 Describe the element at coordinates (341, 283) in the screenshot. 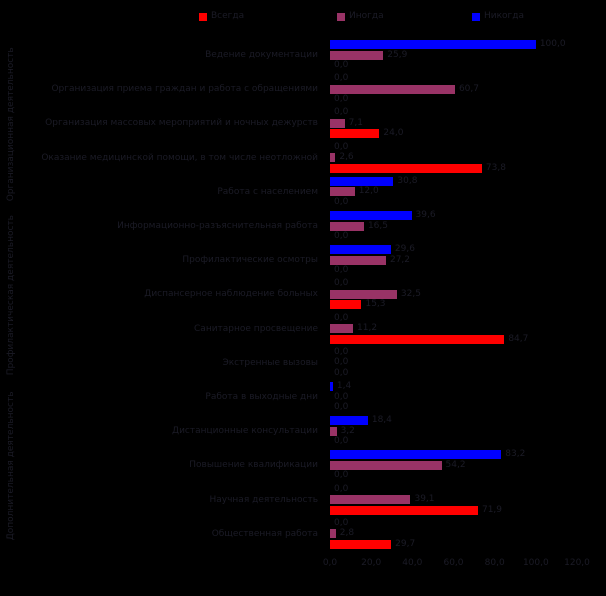

I see `value-label-never-row-8: 0,0` at that location.